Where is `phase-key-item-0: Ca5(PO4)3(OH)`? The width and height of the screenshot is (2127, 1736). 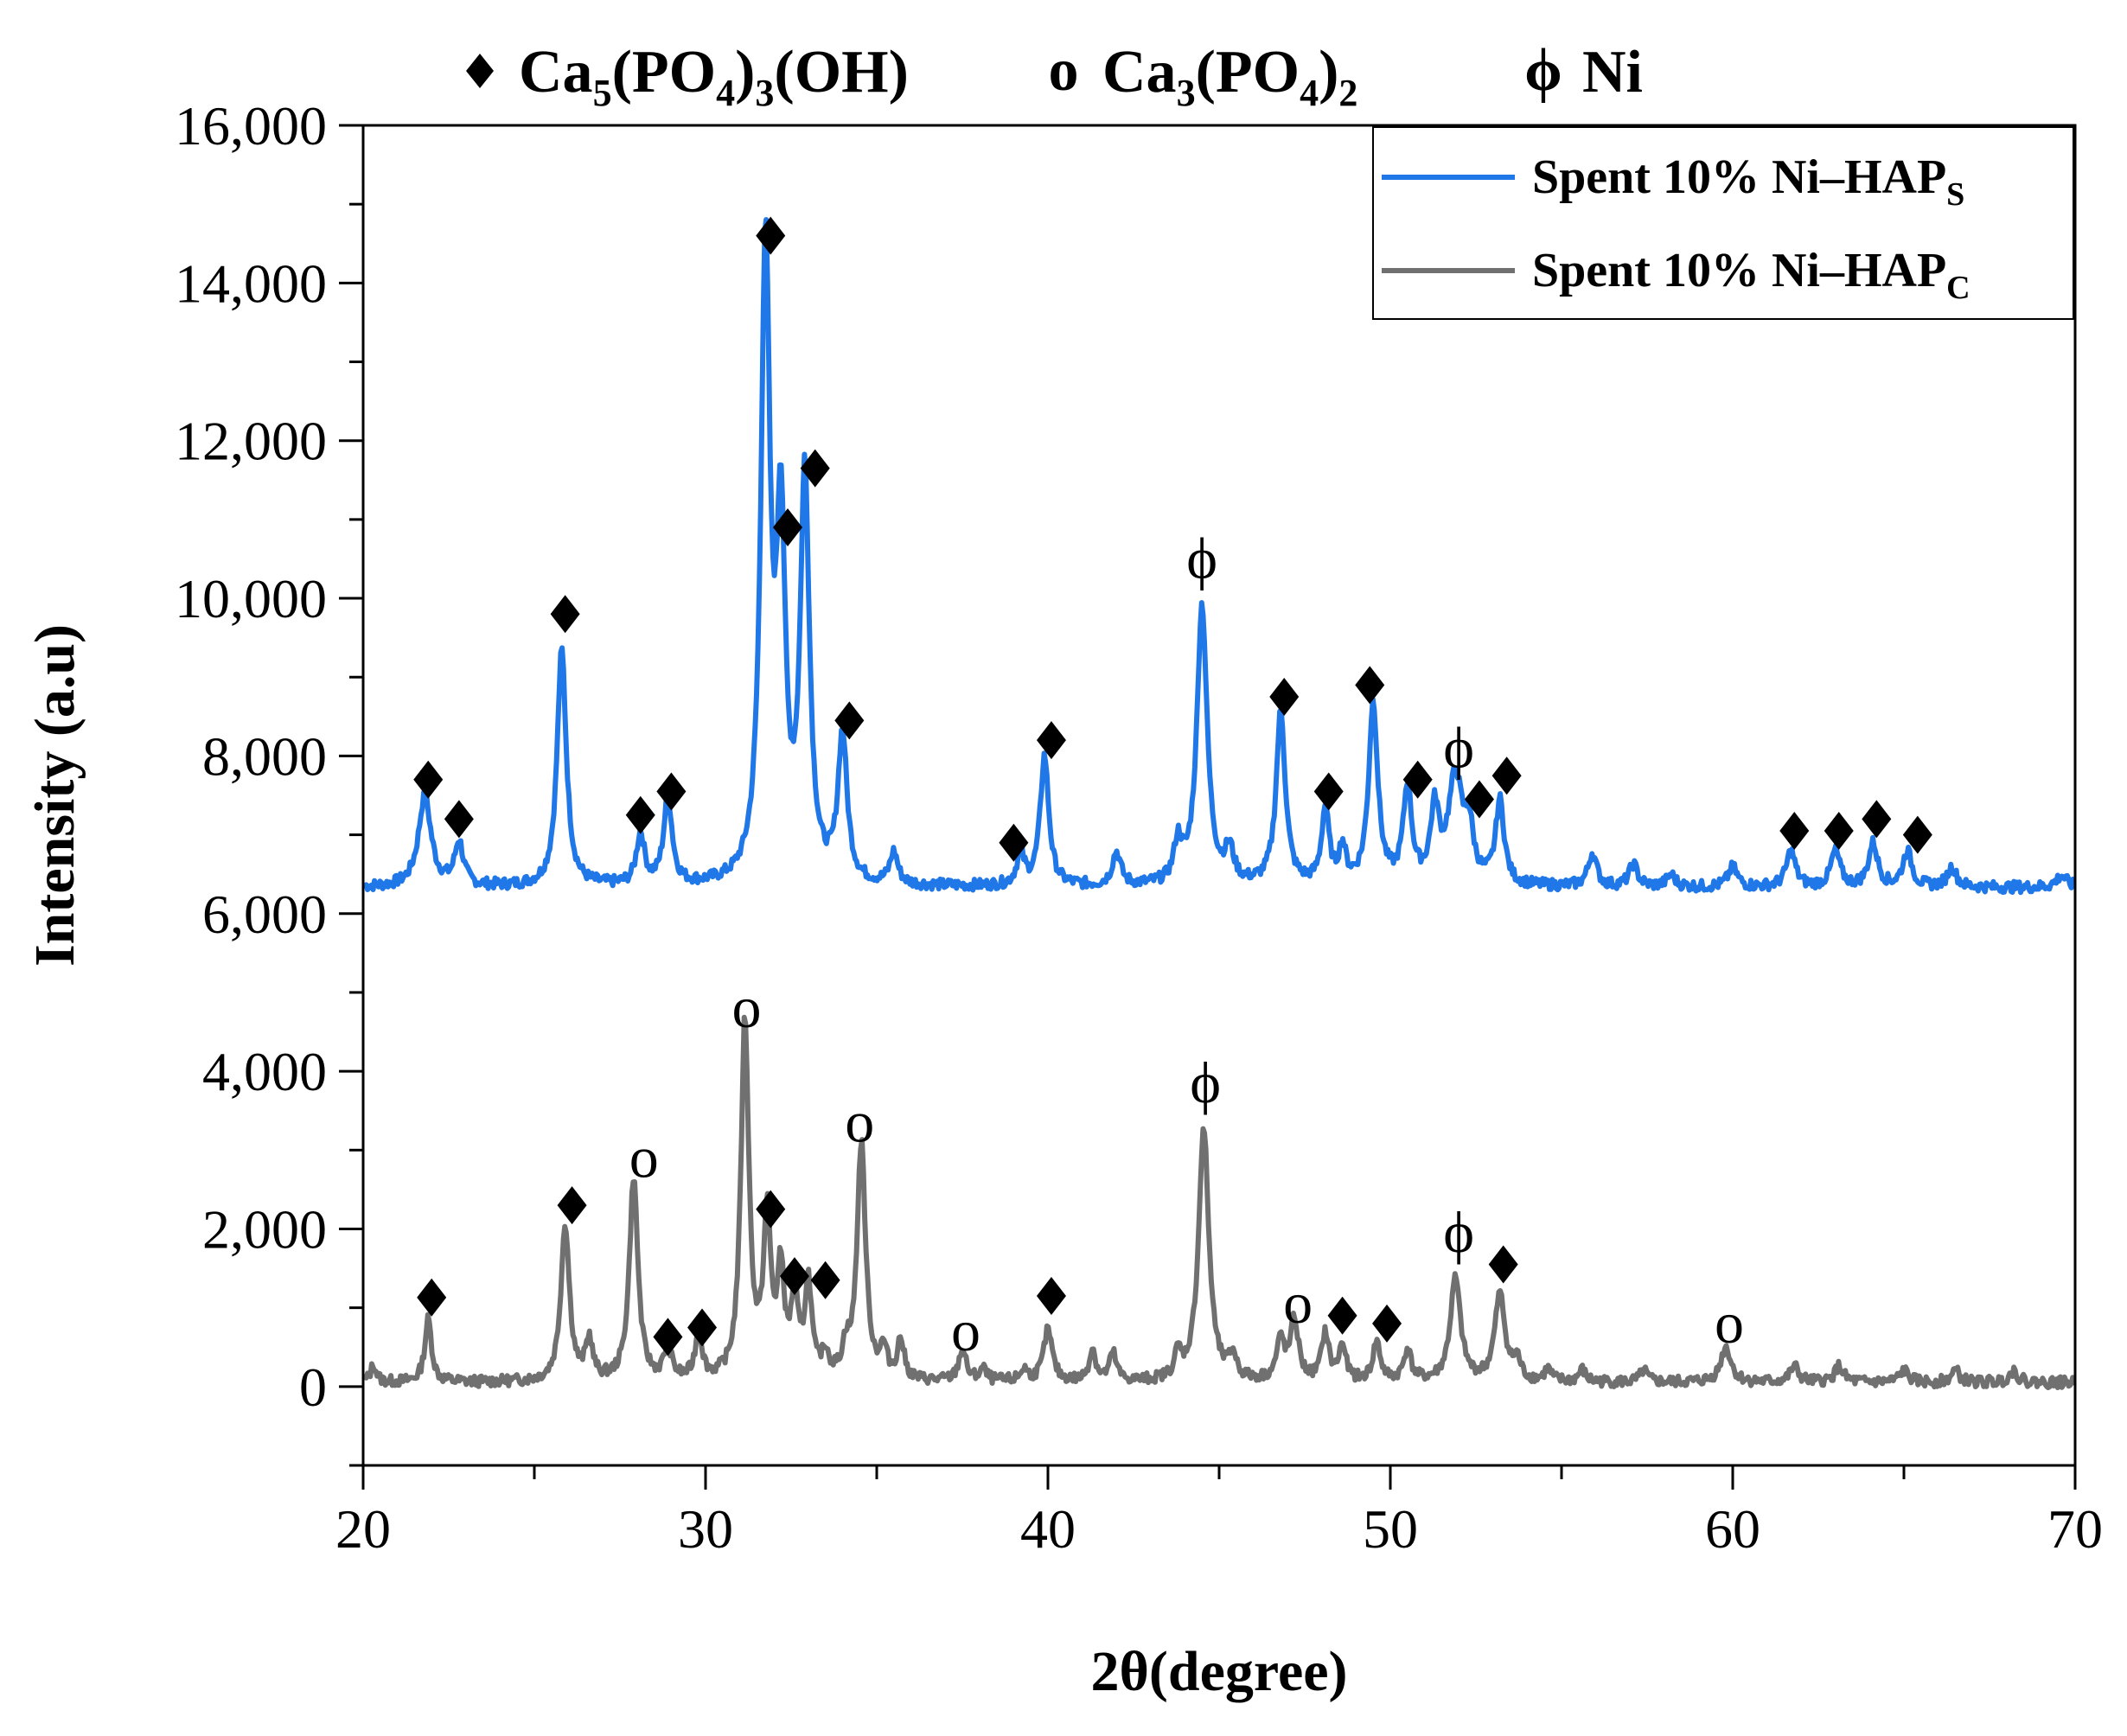 phase-key-item-0: Ca5(PO4)3(OH) is located at coordinates (687, 76).